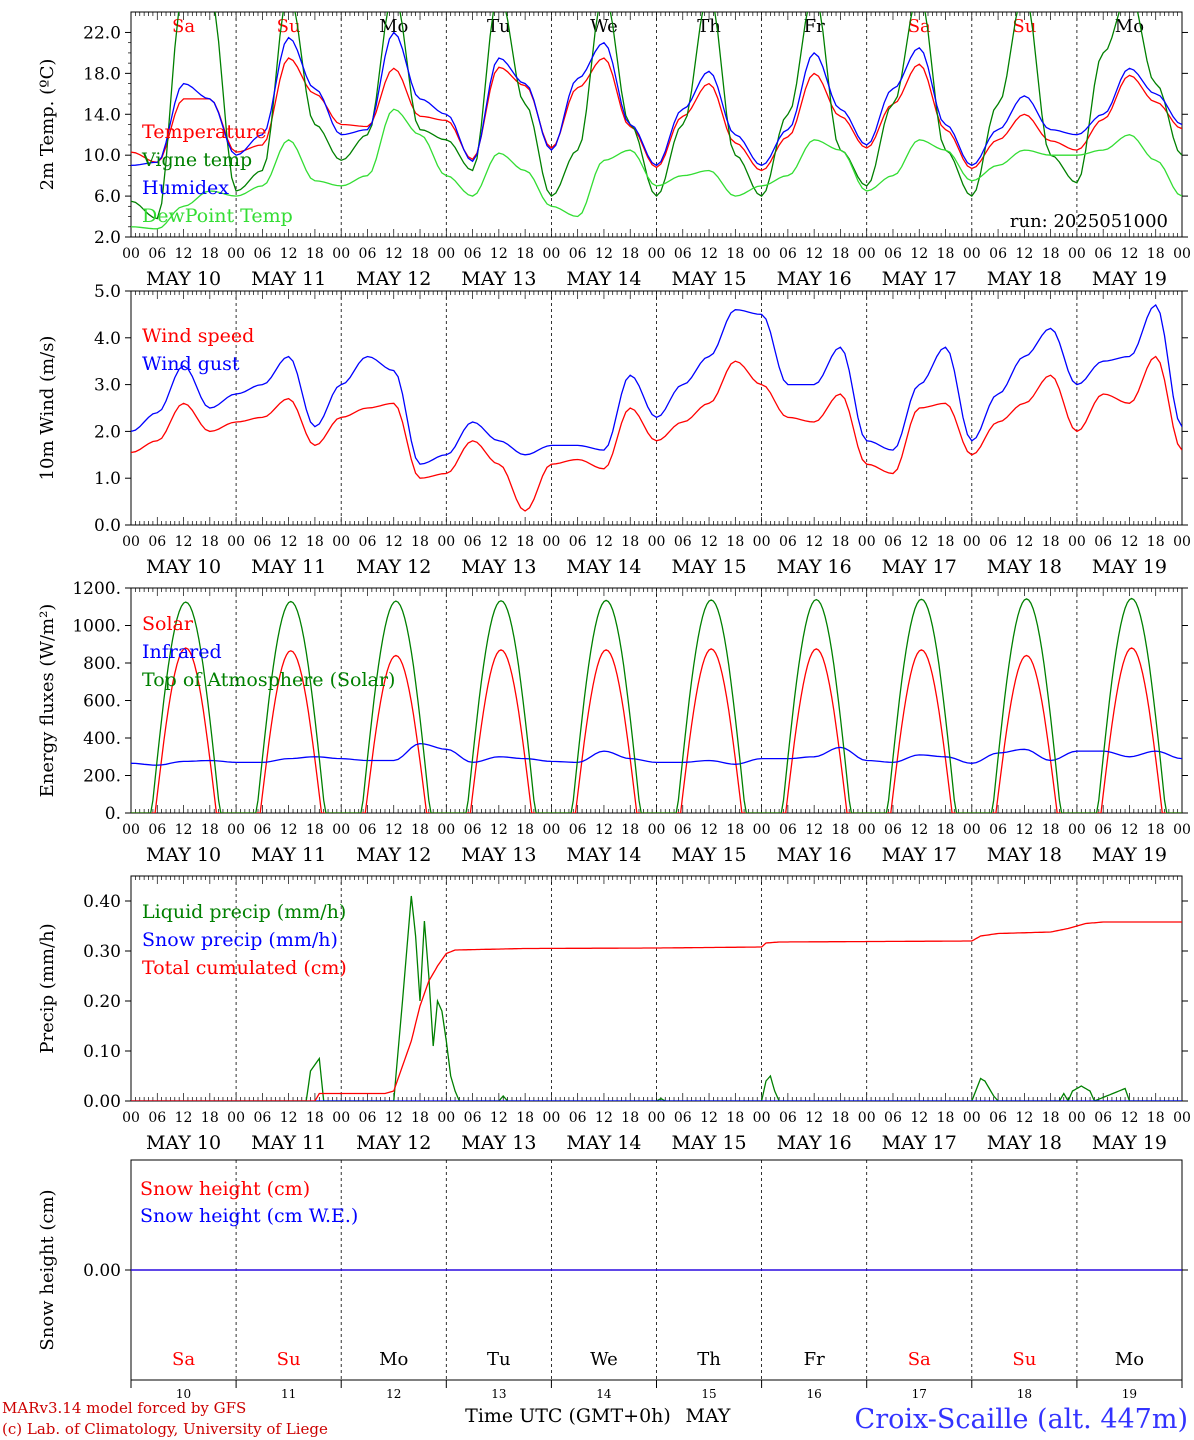  What do you see at coordinates (603, 567) in the screenshot?
I see `day-label: MAY 14` at bounding box center [603, 567].